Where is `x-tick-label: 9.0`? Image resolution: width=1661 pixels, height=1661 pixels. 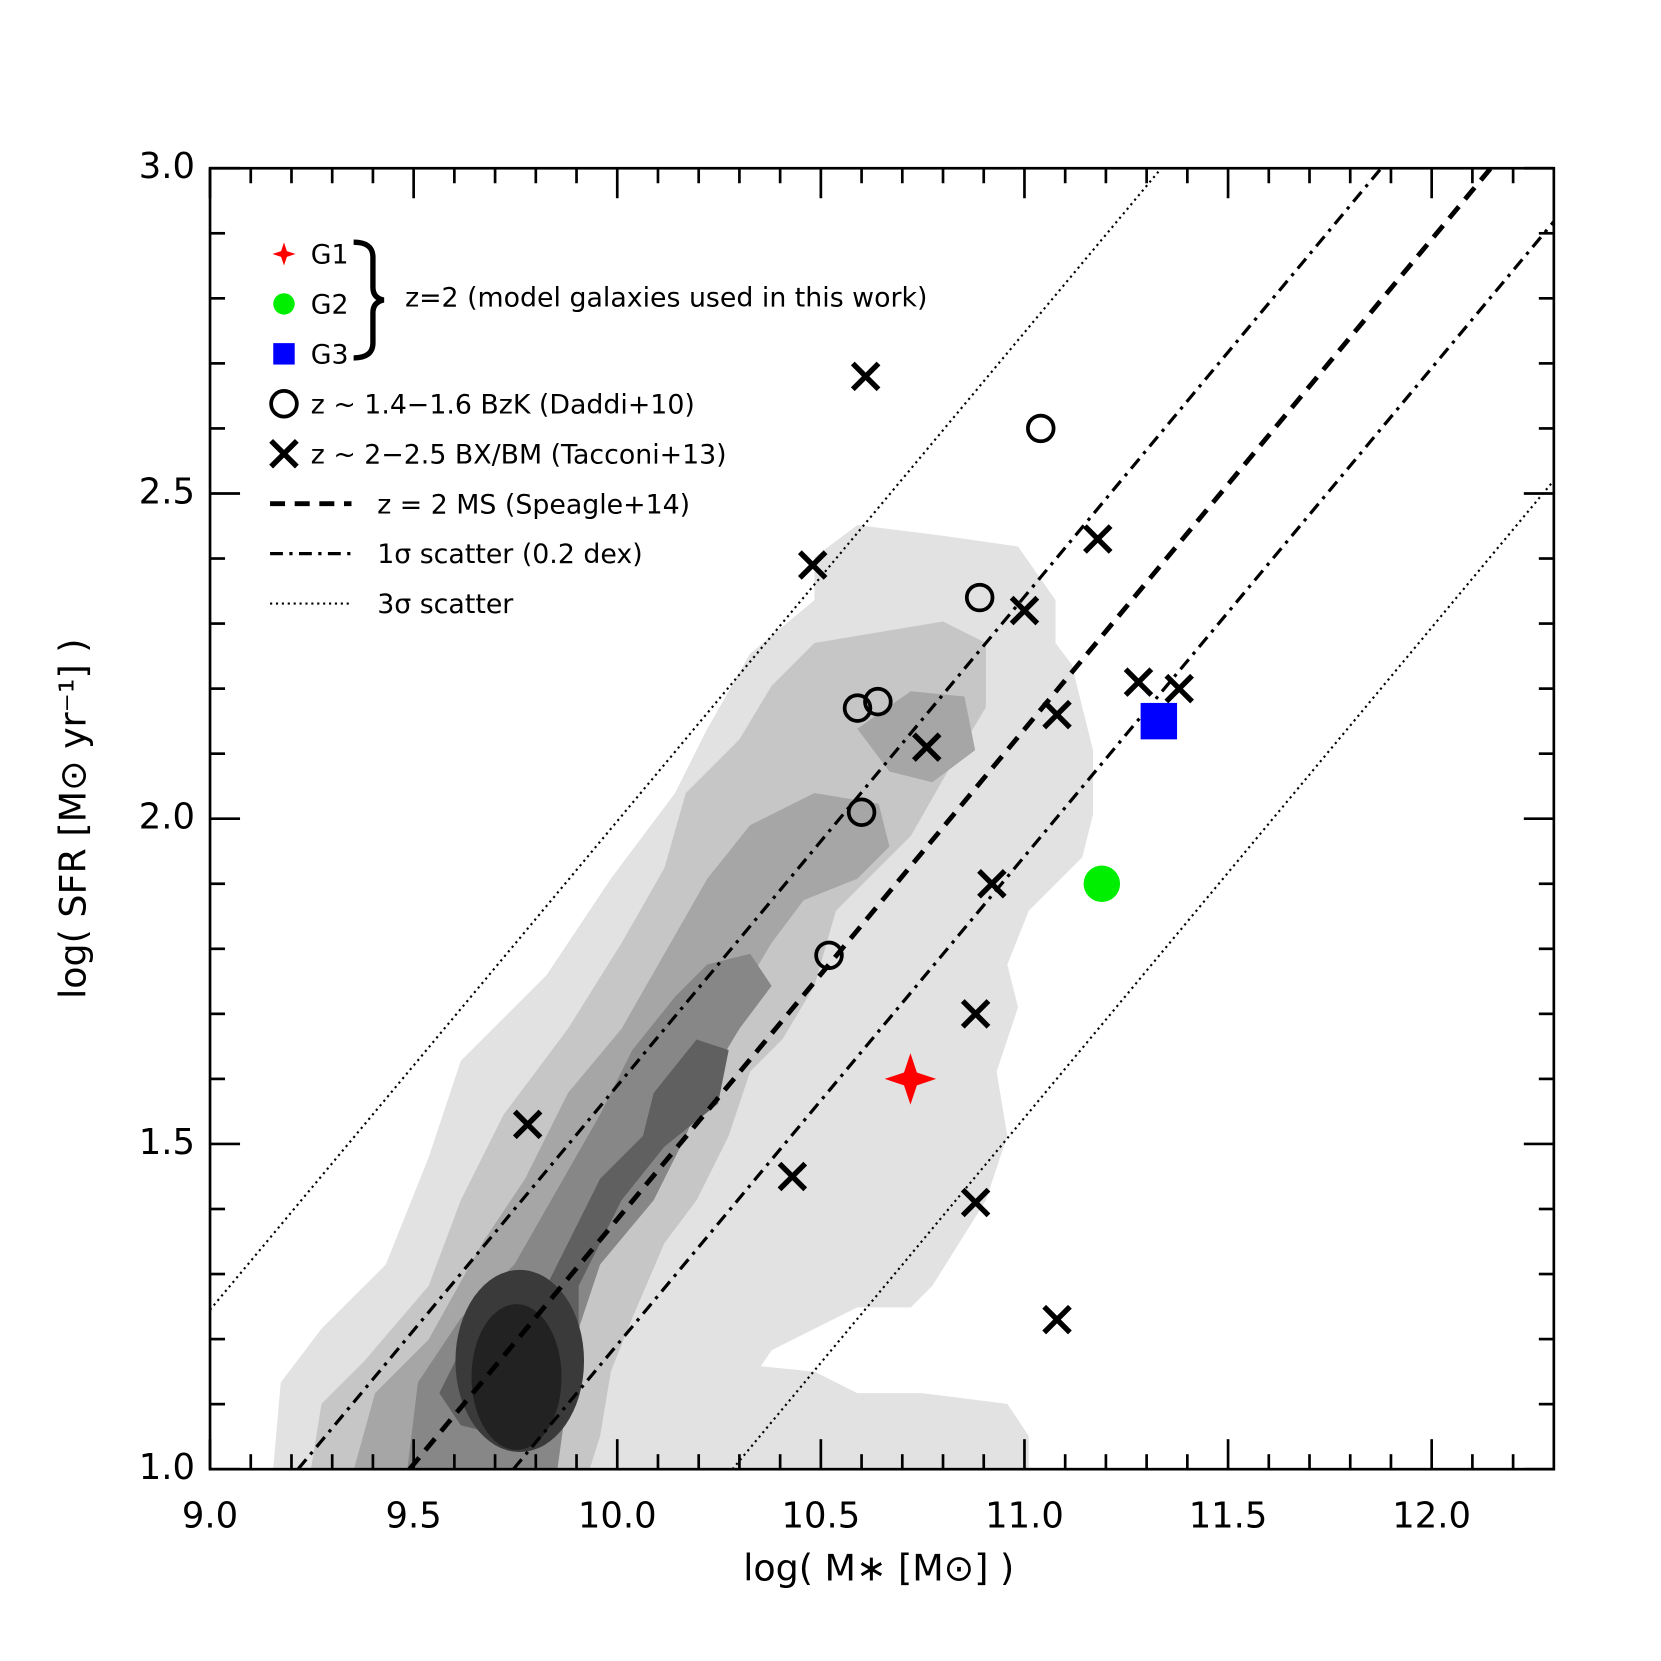
x-tick-label: 9.0 is located at coordinates (210, 1515).